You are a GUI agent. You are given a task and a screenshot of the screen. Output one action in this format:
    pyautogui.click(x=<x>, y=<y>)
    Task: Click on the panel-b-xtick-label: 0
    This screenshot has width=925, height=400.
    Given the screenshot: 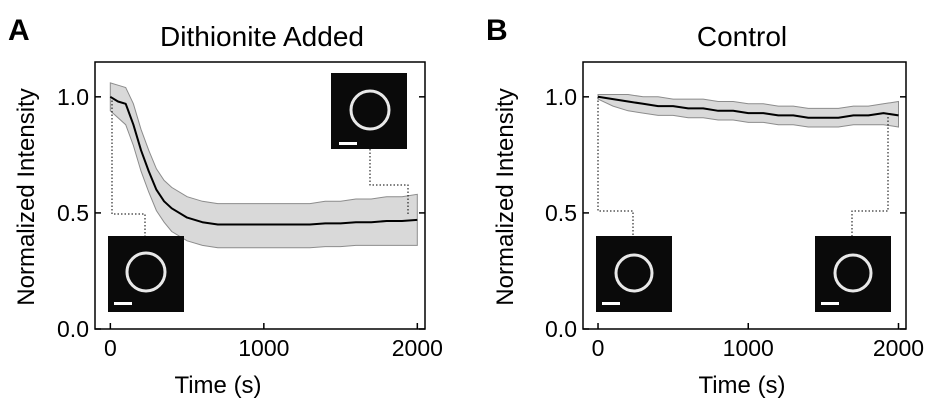 What is the action you would take?
    pyautogui.click(x=598, y=348)
    